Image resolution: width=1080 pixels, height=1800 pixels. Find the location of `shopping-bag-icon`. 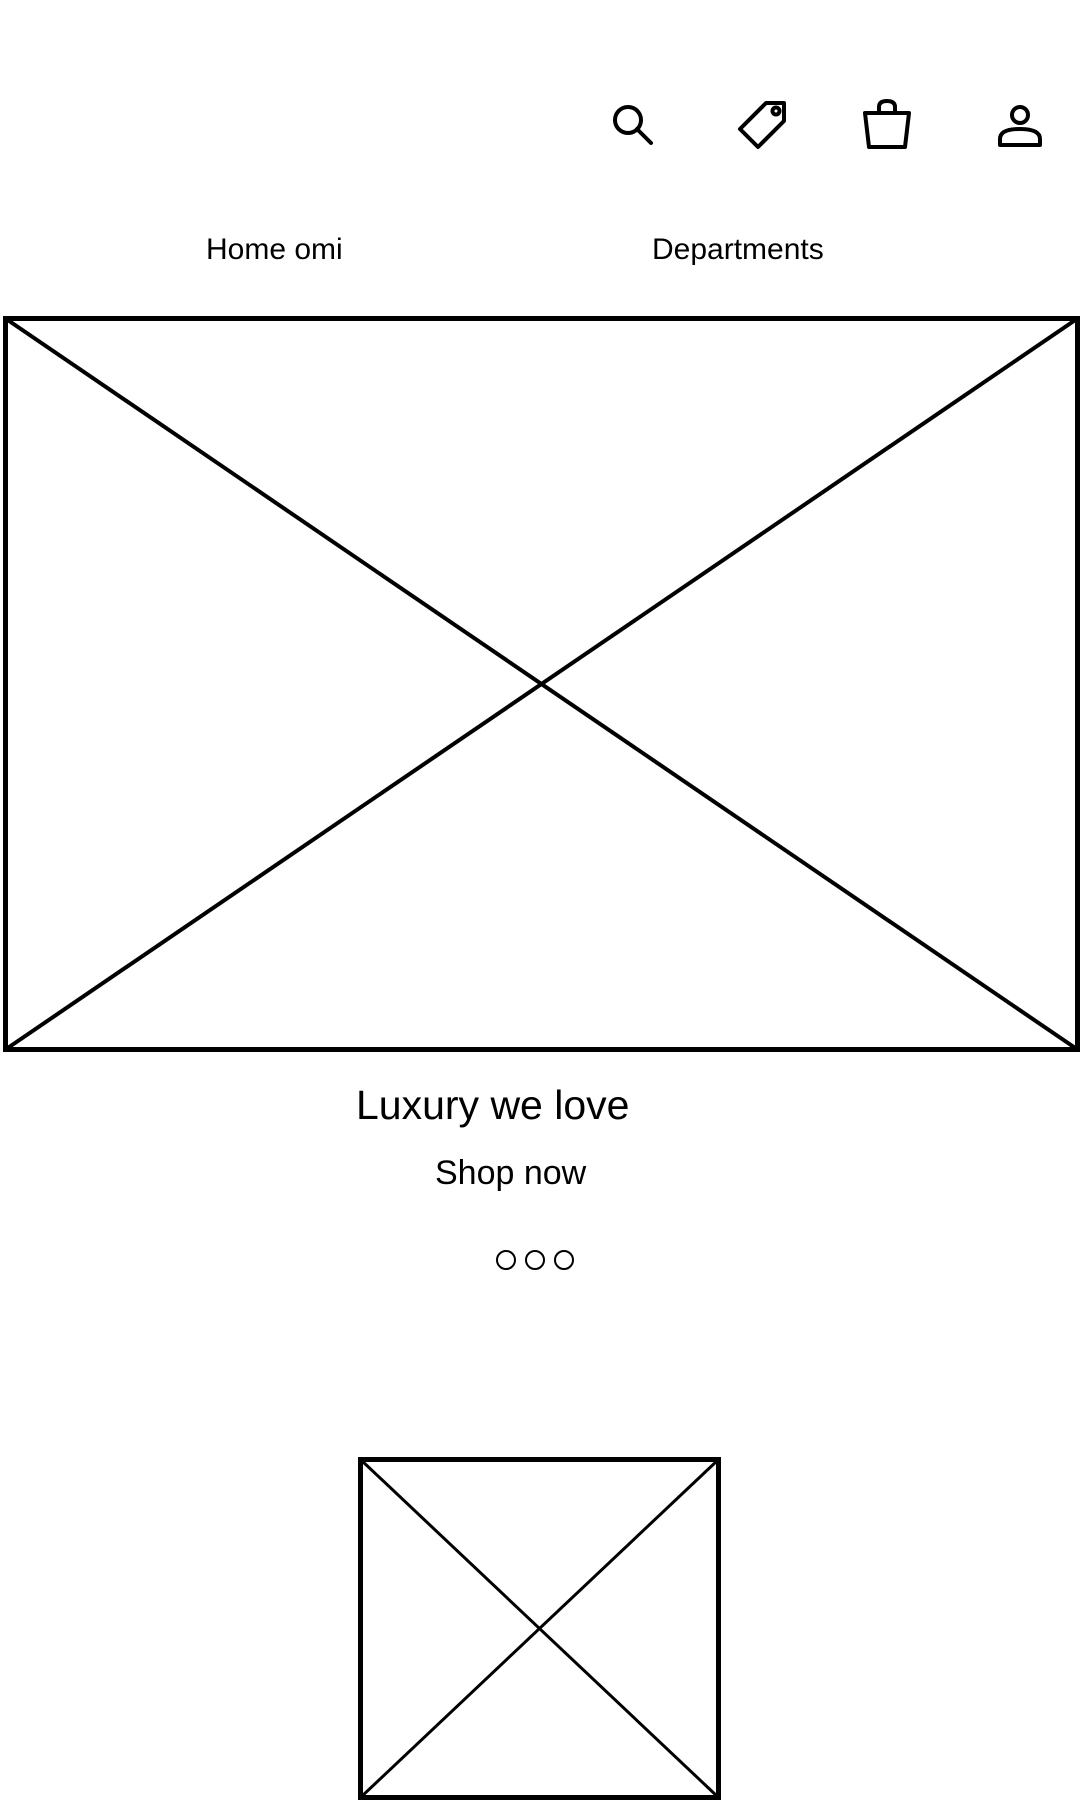

shopping-bag-icon is located at coordinates (887, 127).